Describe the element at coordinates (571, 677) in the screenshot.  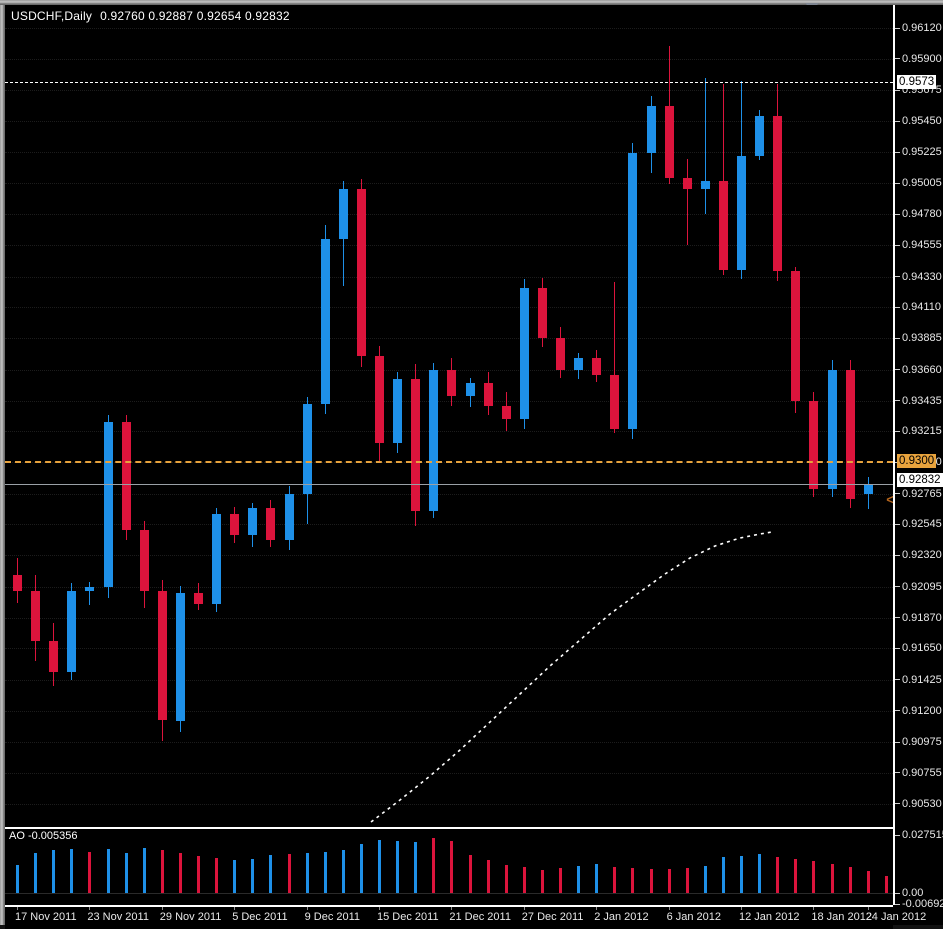
I see `indicator-curve` at that location.